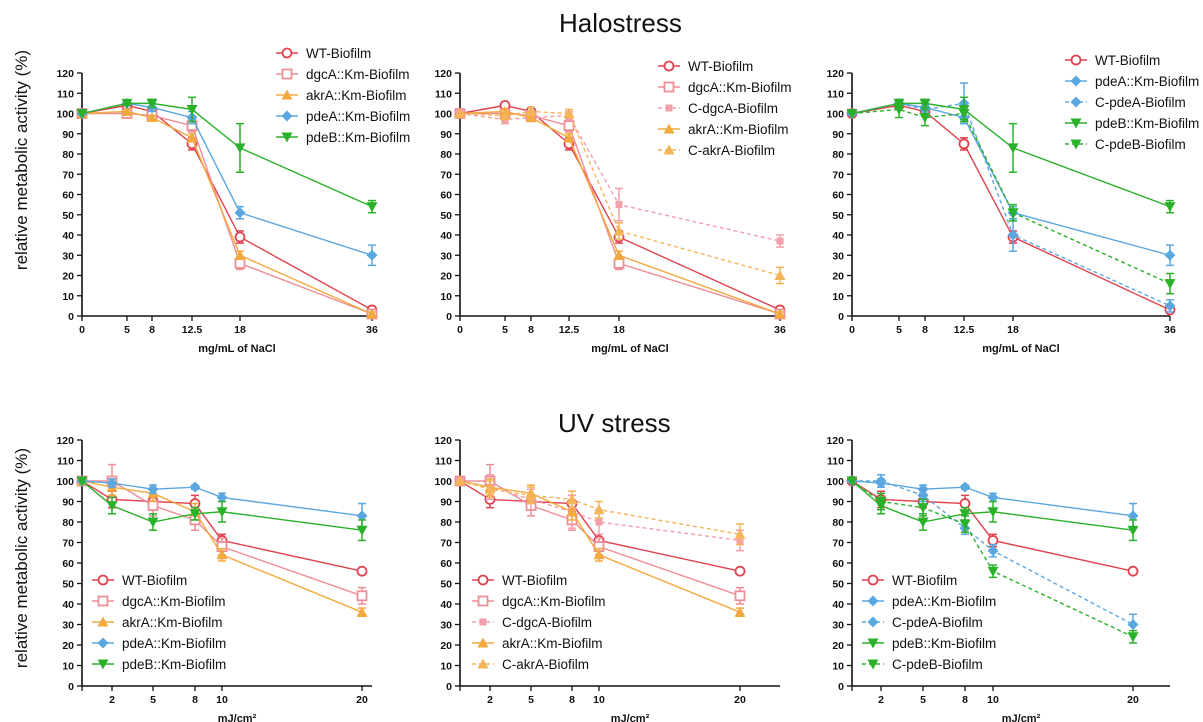 This screenshot has height=722, width=1203. What do you see at coordinates (547, 622) in the screenshot?
I see `legend-label: C-dgcA-Biofilm` at bounding box center [547, 622].